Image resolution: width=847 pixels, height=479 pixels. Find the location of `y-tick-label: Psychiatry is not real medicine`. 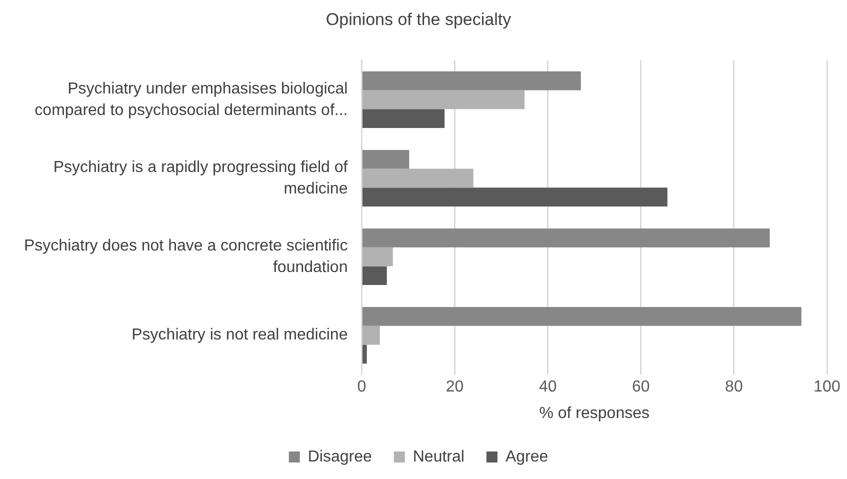

y-tick-label: Psychiatry is not real medicine is located at coordinates (240, 335).